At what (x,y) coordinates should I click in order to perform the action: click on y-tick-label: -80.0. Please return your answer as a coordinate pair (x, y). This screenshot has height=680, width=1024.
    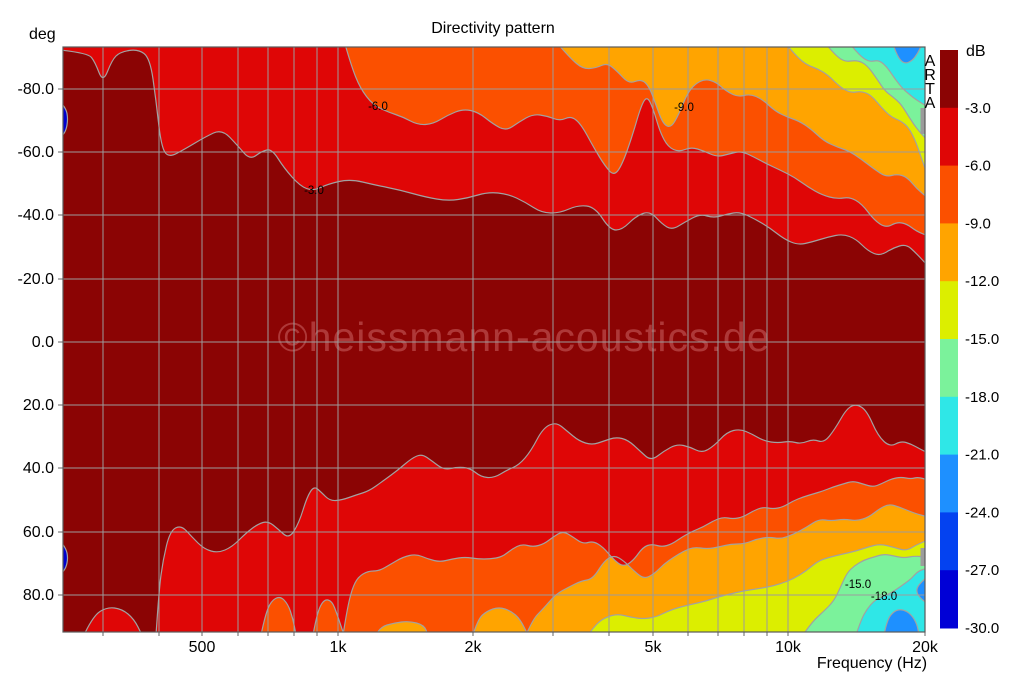
    Looking at the image, I should click on (36, 89).